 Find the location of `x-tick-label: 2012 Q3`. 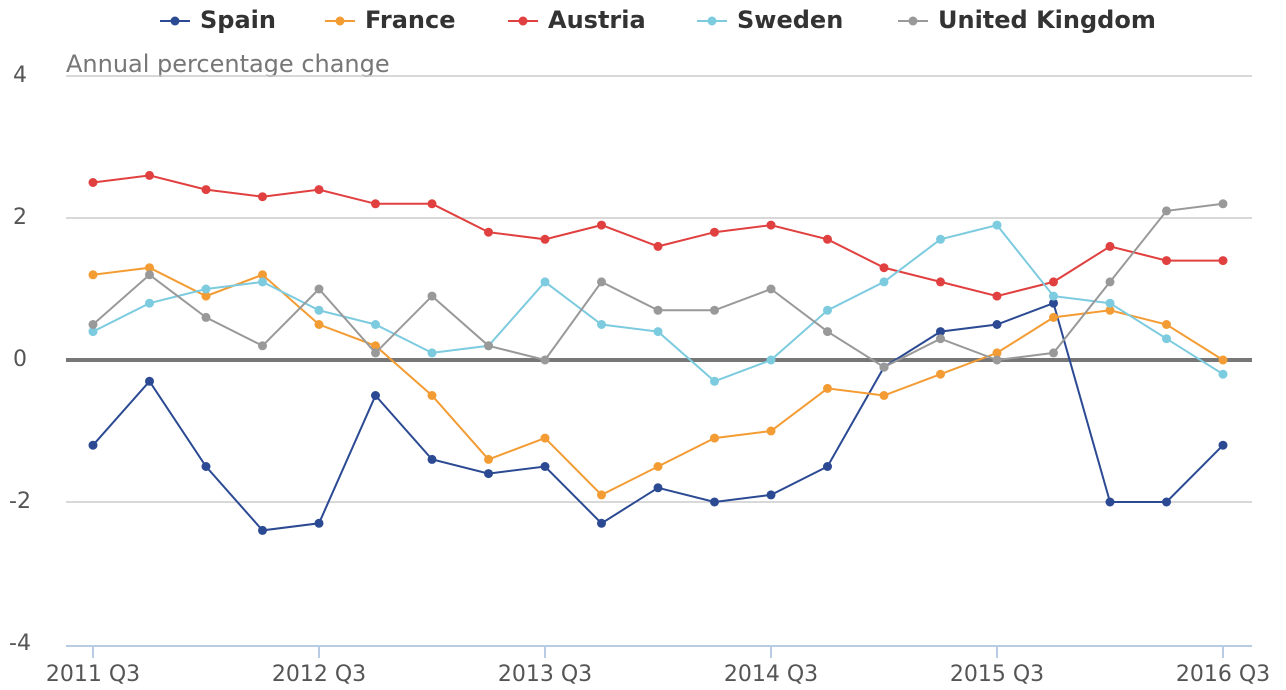

x-tick-label: 2012 Q3 is located at coordinates (319, 674).